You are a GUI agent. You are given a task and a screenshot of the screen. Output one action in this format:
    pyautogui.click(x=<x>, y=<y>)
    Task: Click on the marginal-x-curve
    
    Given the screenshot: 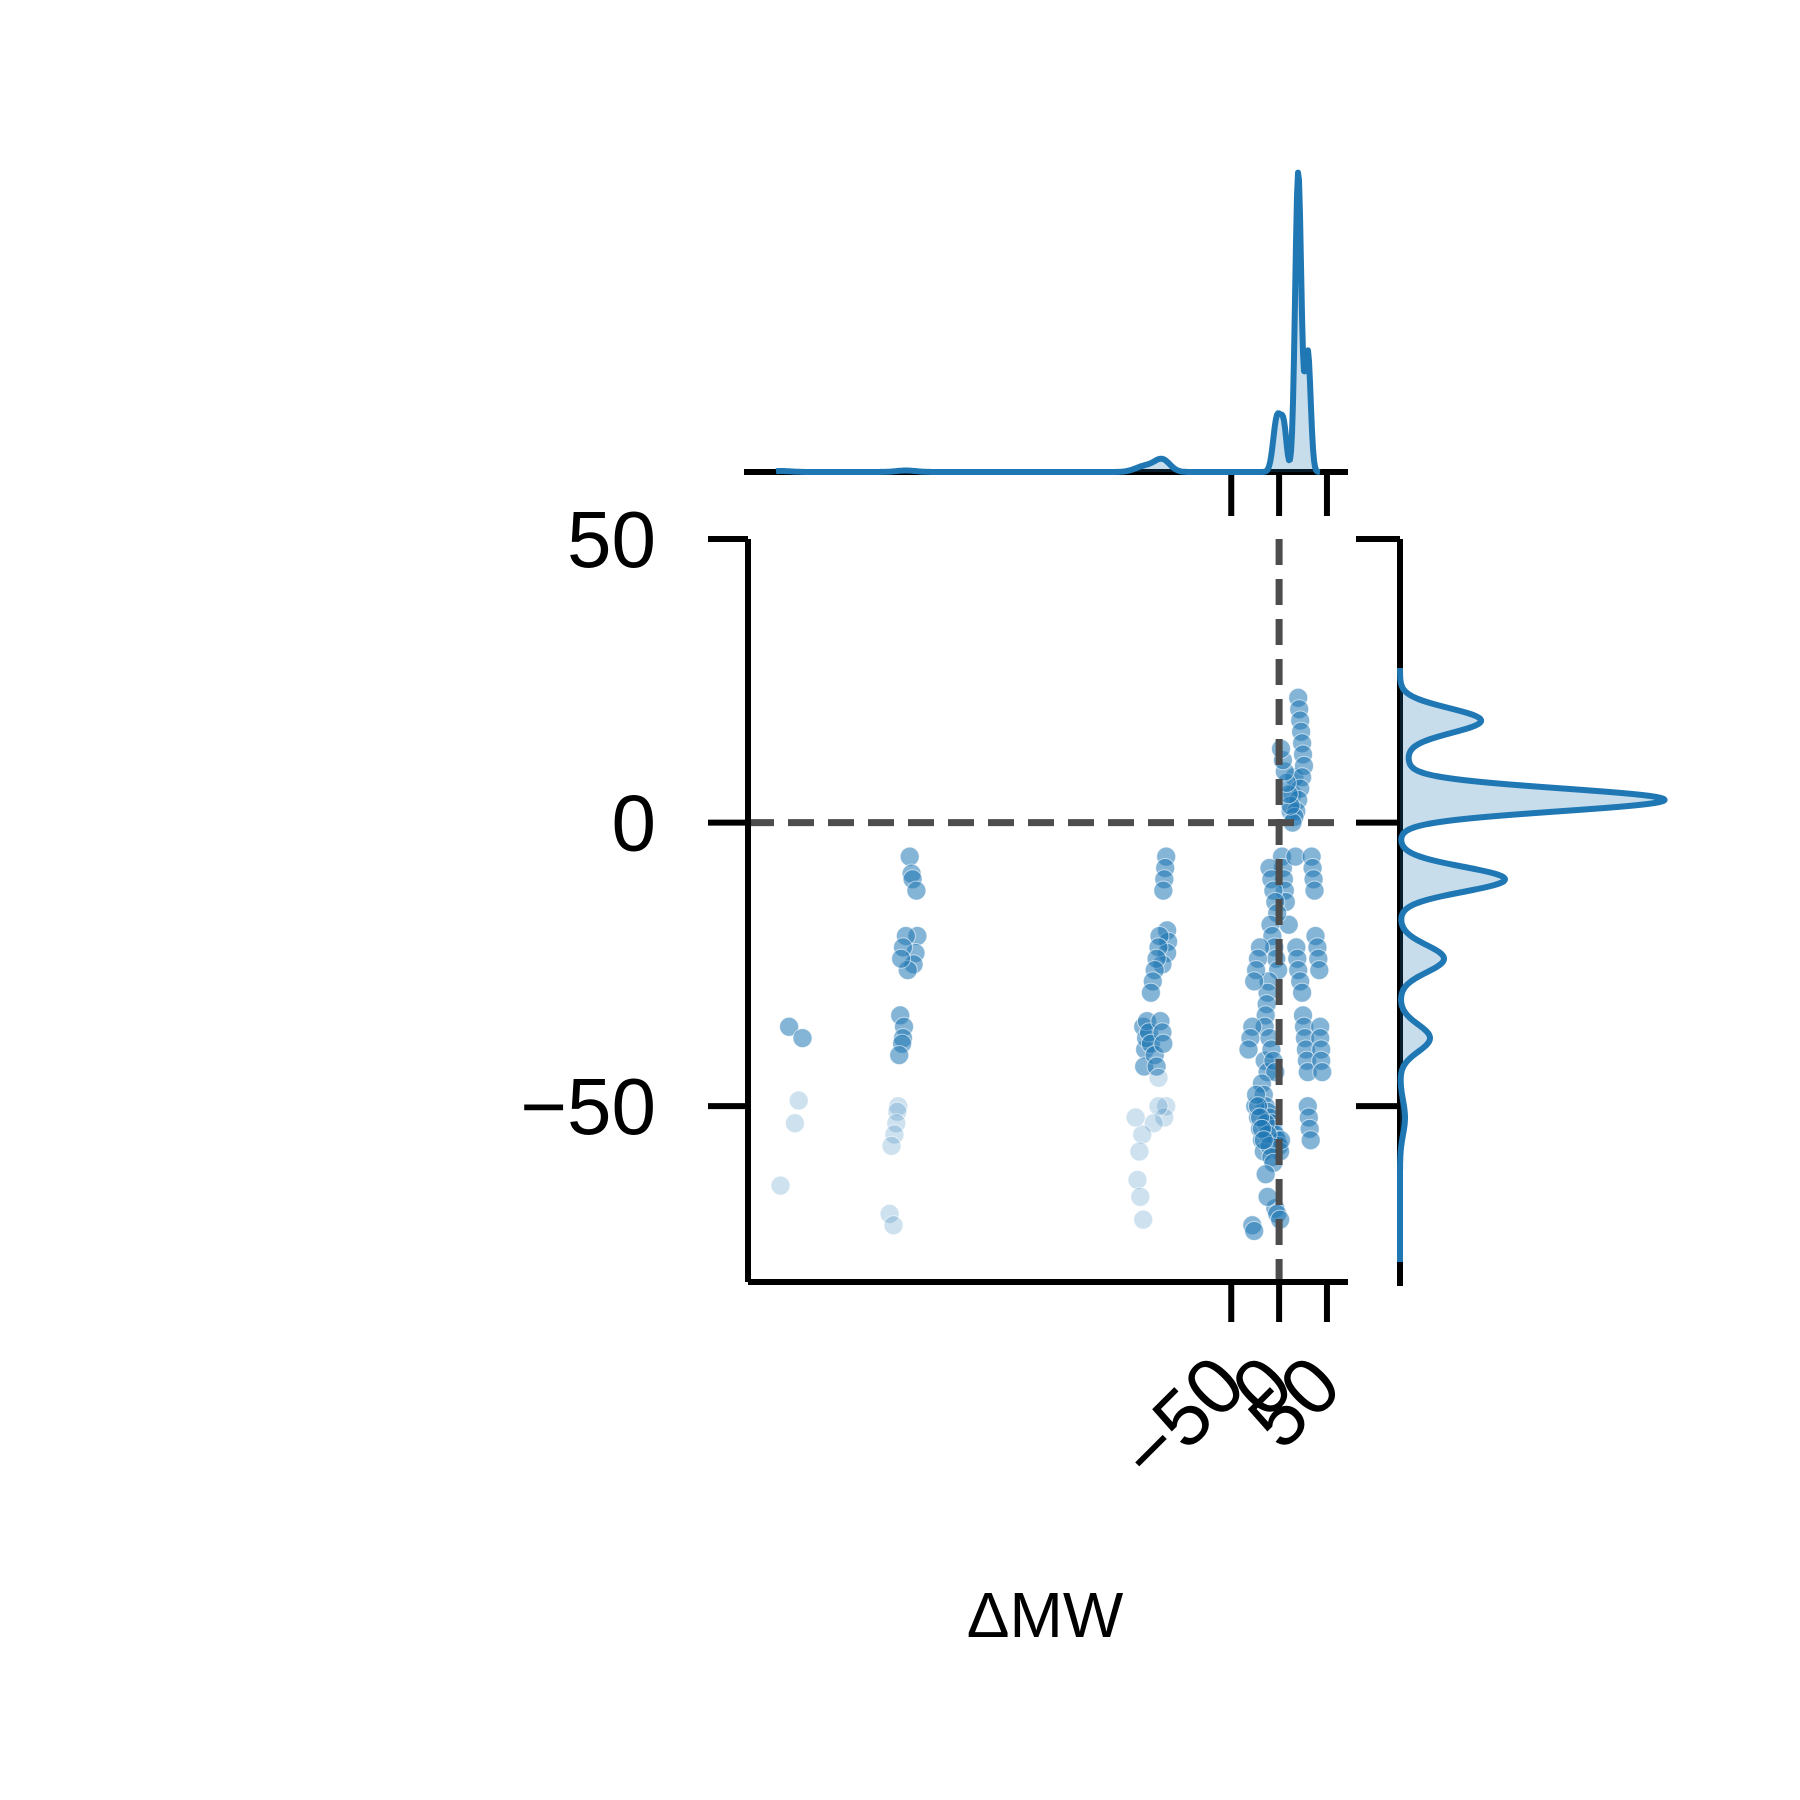 What is the action you would take?
    pyautogui.click(x=1048, y=322)
    